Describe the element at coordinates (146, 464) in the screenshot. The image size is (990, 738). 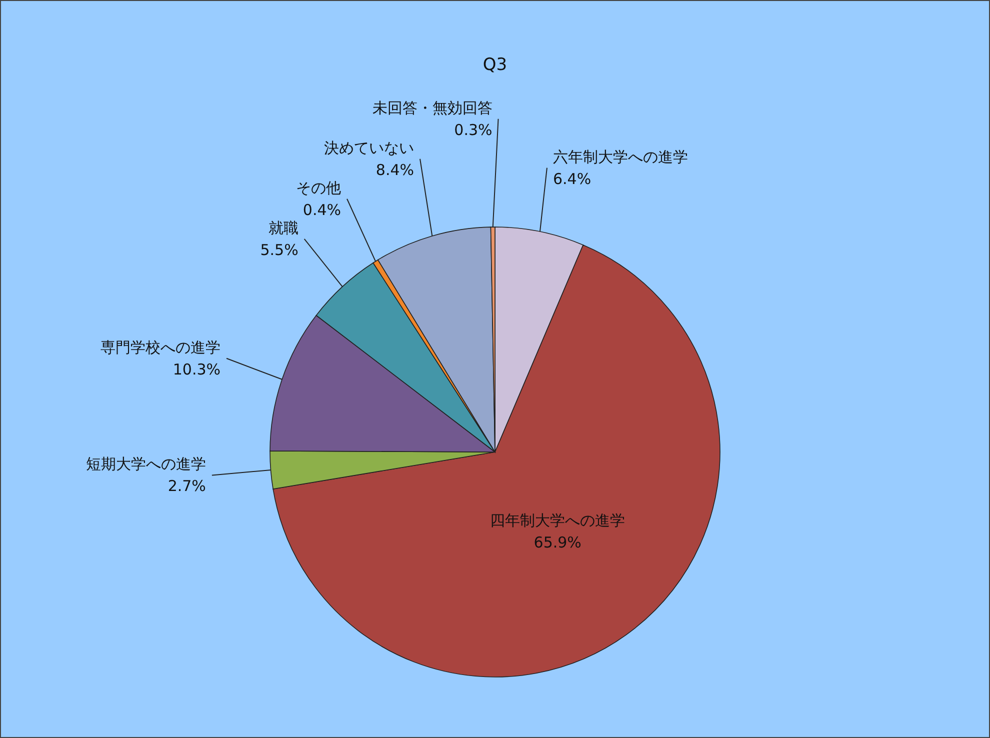
I see `slice-label: 短期大学への進学` at that location.